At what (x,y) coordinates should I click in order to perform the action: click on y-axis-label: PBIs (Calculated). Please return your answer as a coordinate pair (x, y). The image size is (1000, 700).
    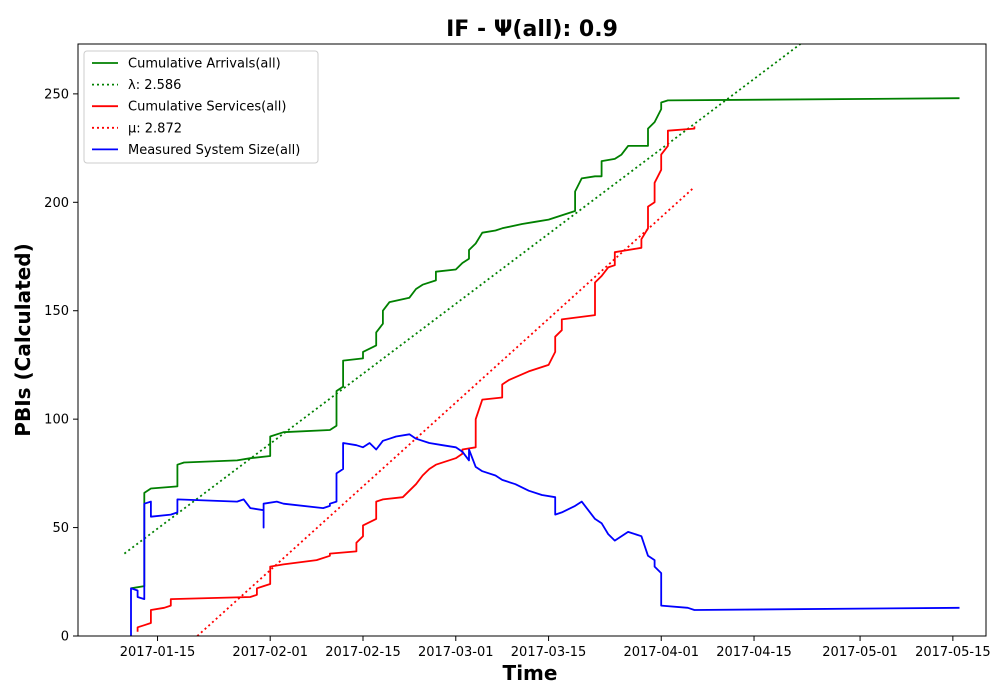
    Looking at the image, I should click on (23, 339).